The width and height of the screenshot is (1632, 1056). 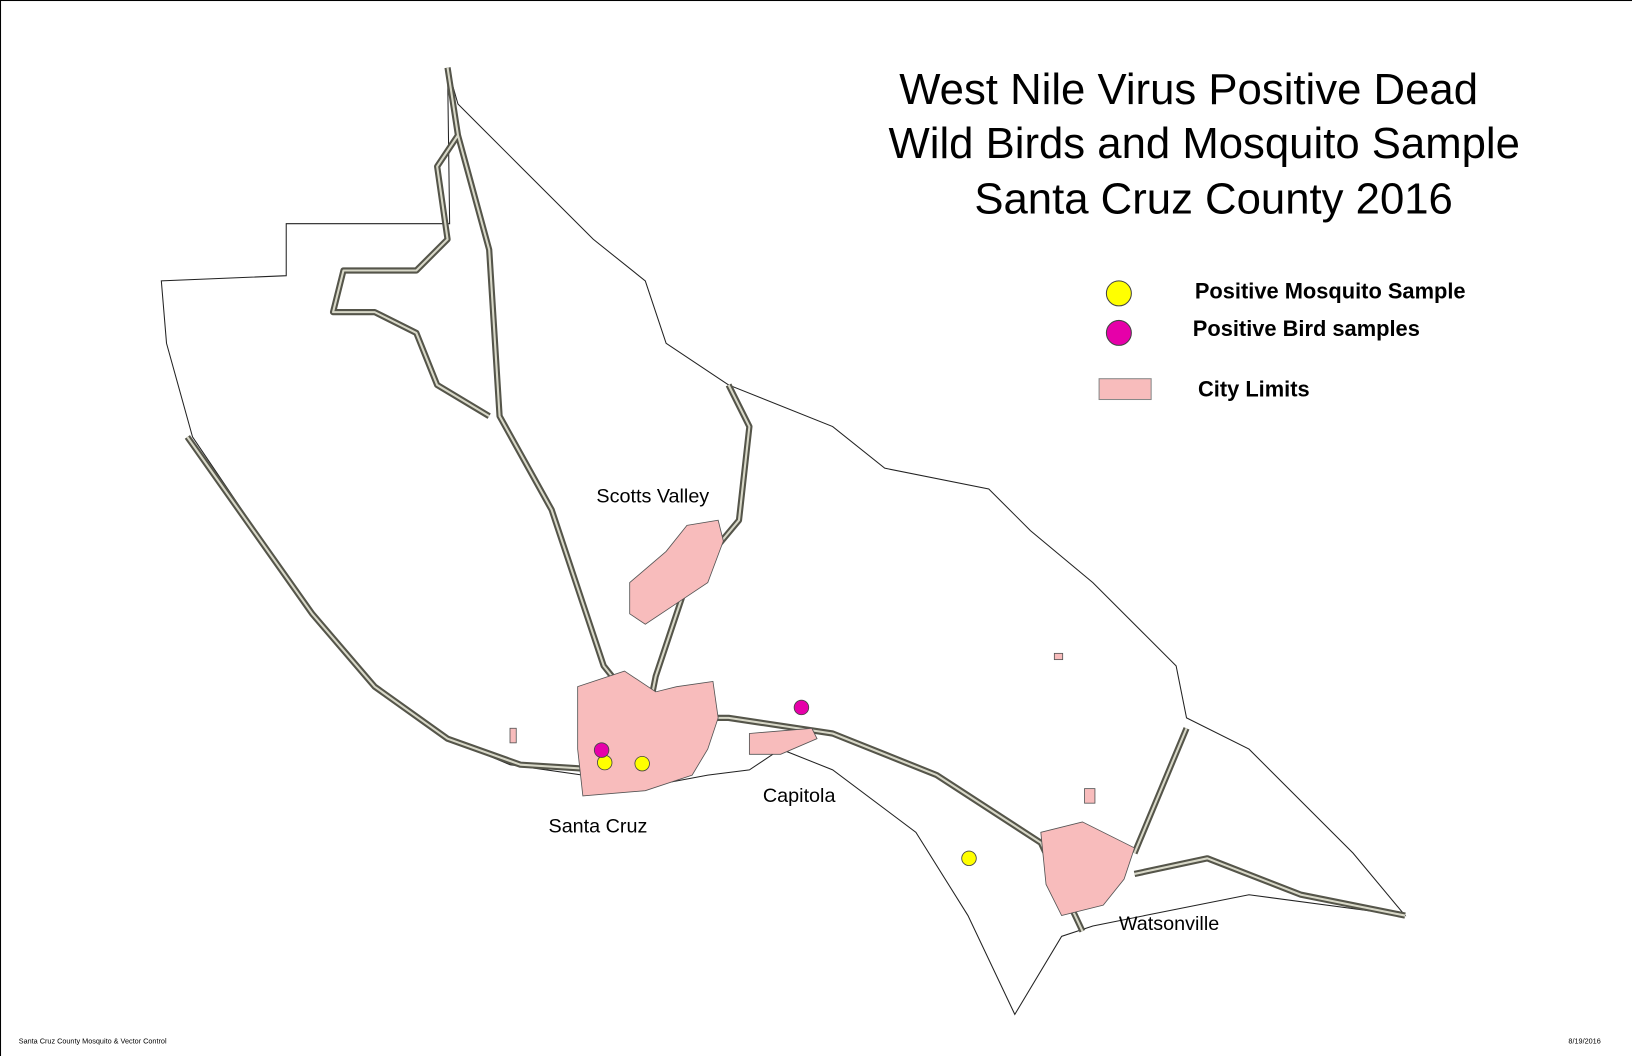 I want to click on city-limits, so click(x=822, y=718).